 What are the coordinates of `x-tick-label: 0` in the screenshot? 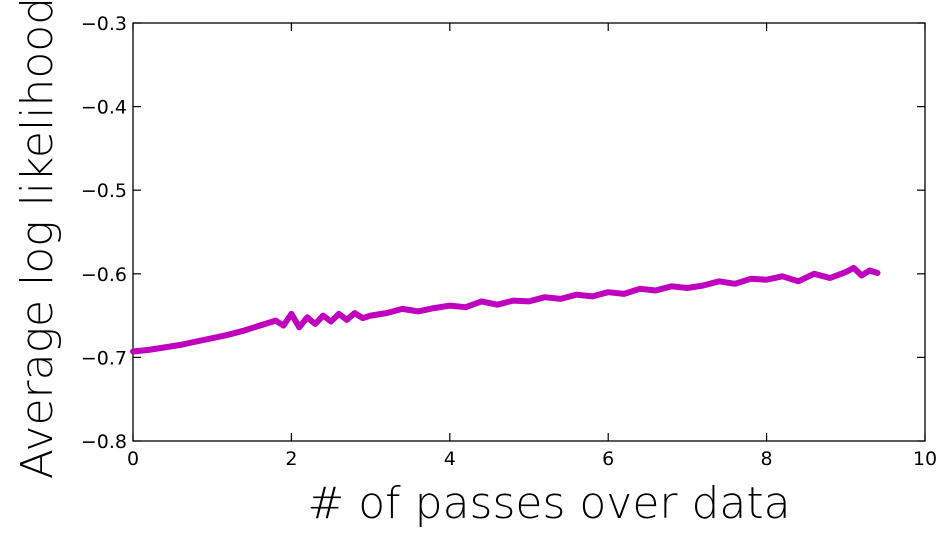 It's located at (133, 459).